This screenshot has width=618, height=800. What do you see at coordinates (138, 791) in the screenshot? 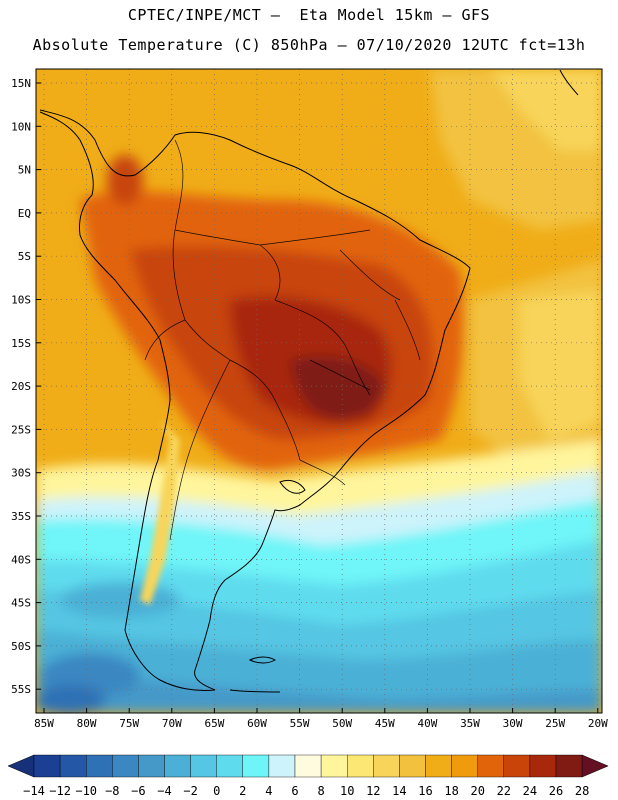
I see `colorbar-label: −6` at bounding box center [138, 791].